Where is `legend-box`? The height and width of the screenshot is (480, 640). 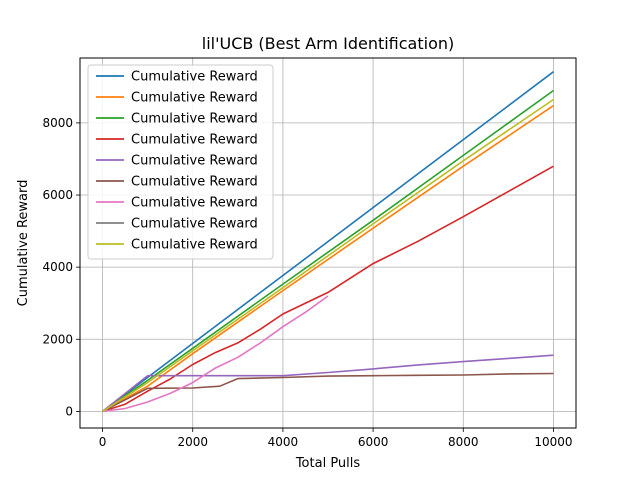 legend-box is located at coordinates (180, 162).